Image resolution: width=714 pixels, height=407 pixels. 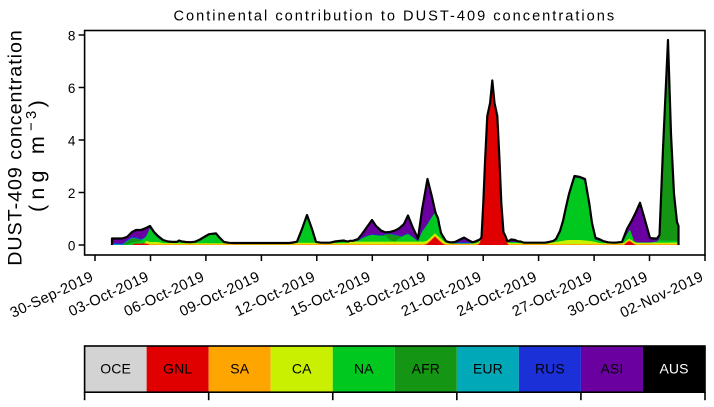 What do you see at coordinates (364, 369) in the screenshot?
I see `svg-text: NA` at bounding box center [364, 369].